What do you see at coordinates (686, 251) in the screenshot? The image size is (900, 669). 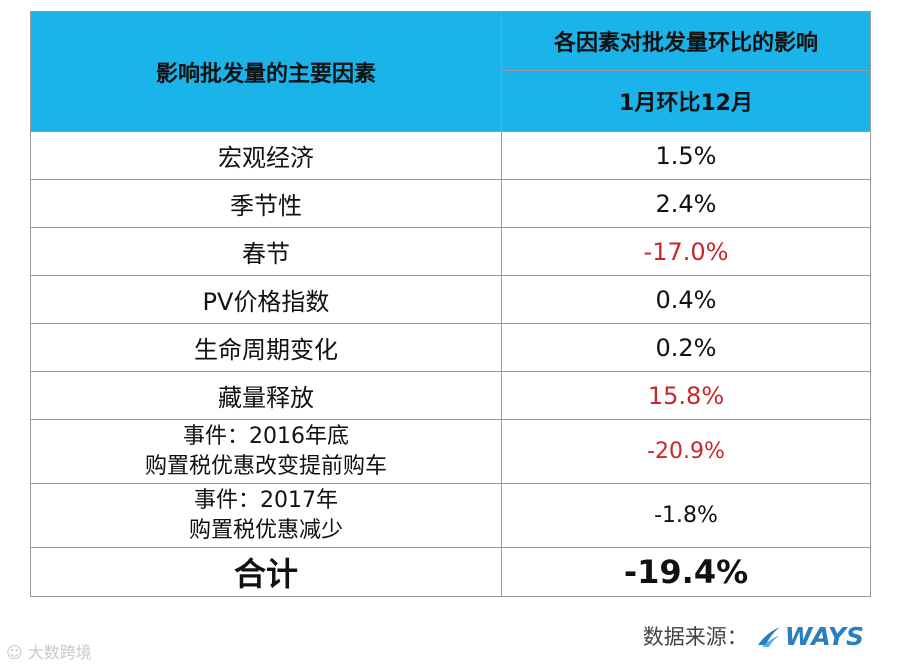 I see `value-cell: -17.0%` at bounding box center [686, 251].